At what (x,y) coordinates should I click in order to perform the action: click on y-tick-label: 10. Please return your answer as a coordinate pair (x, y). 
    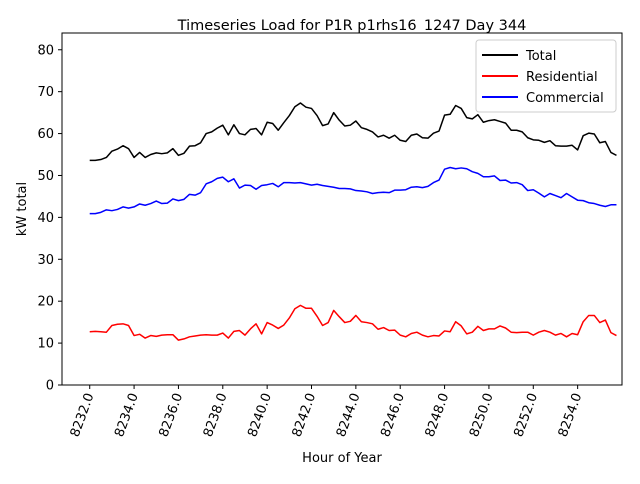
    Looking at the image, I should click on (45, 344).